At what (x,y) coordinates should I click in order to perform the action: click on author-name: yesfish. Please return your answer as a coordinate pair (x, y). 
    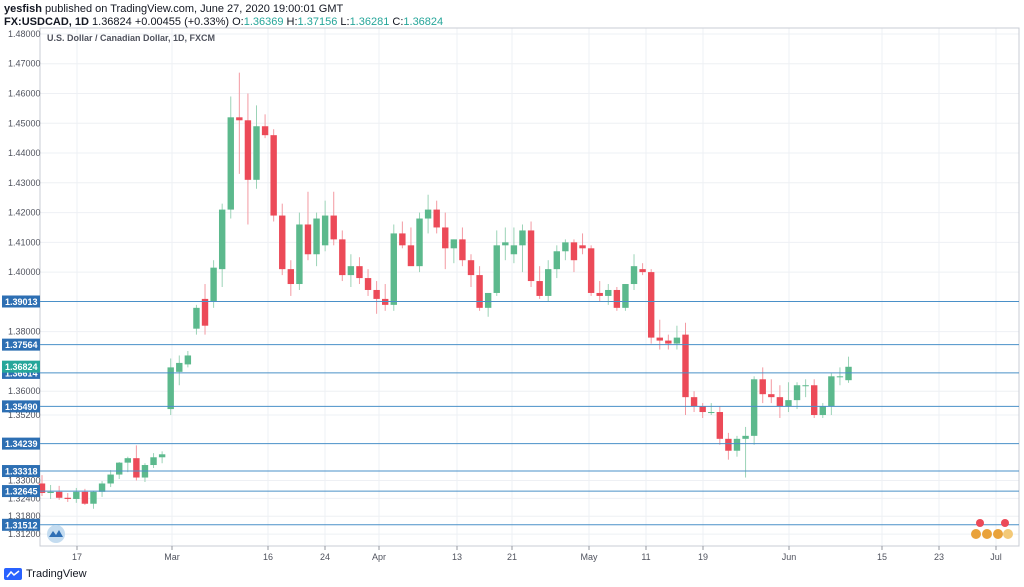
    Looking at the image, I should click on (23, 9).